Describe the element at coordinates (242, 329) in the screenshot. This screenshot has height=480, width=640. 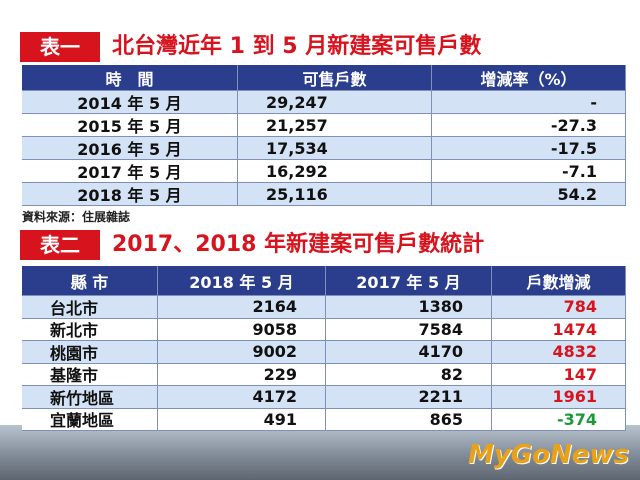
I see `table-cell: 9058` at that location.